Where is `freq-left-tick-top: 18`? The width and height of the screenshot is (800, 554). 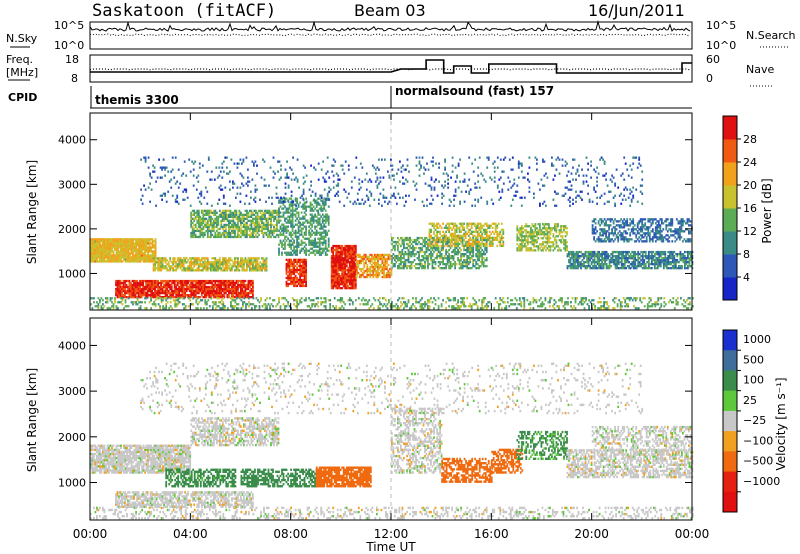
freq-left-tick-top: 18 is located at coordinates (72, 59).